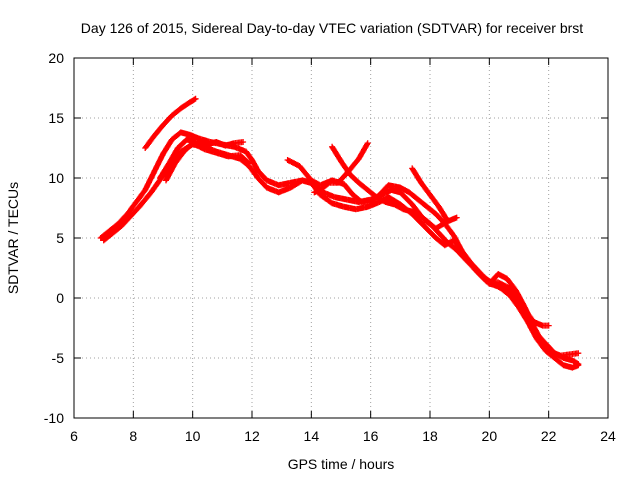  Describe the element at coordinates (490, 436) in the screenshot. I see `x-tick-label: 20` at that location.